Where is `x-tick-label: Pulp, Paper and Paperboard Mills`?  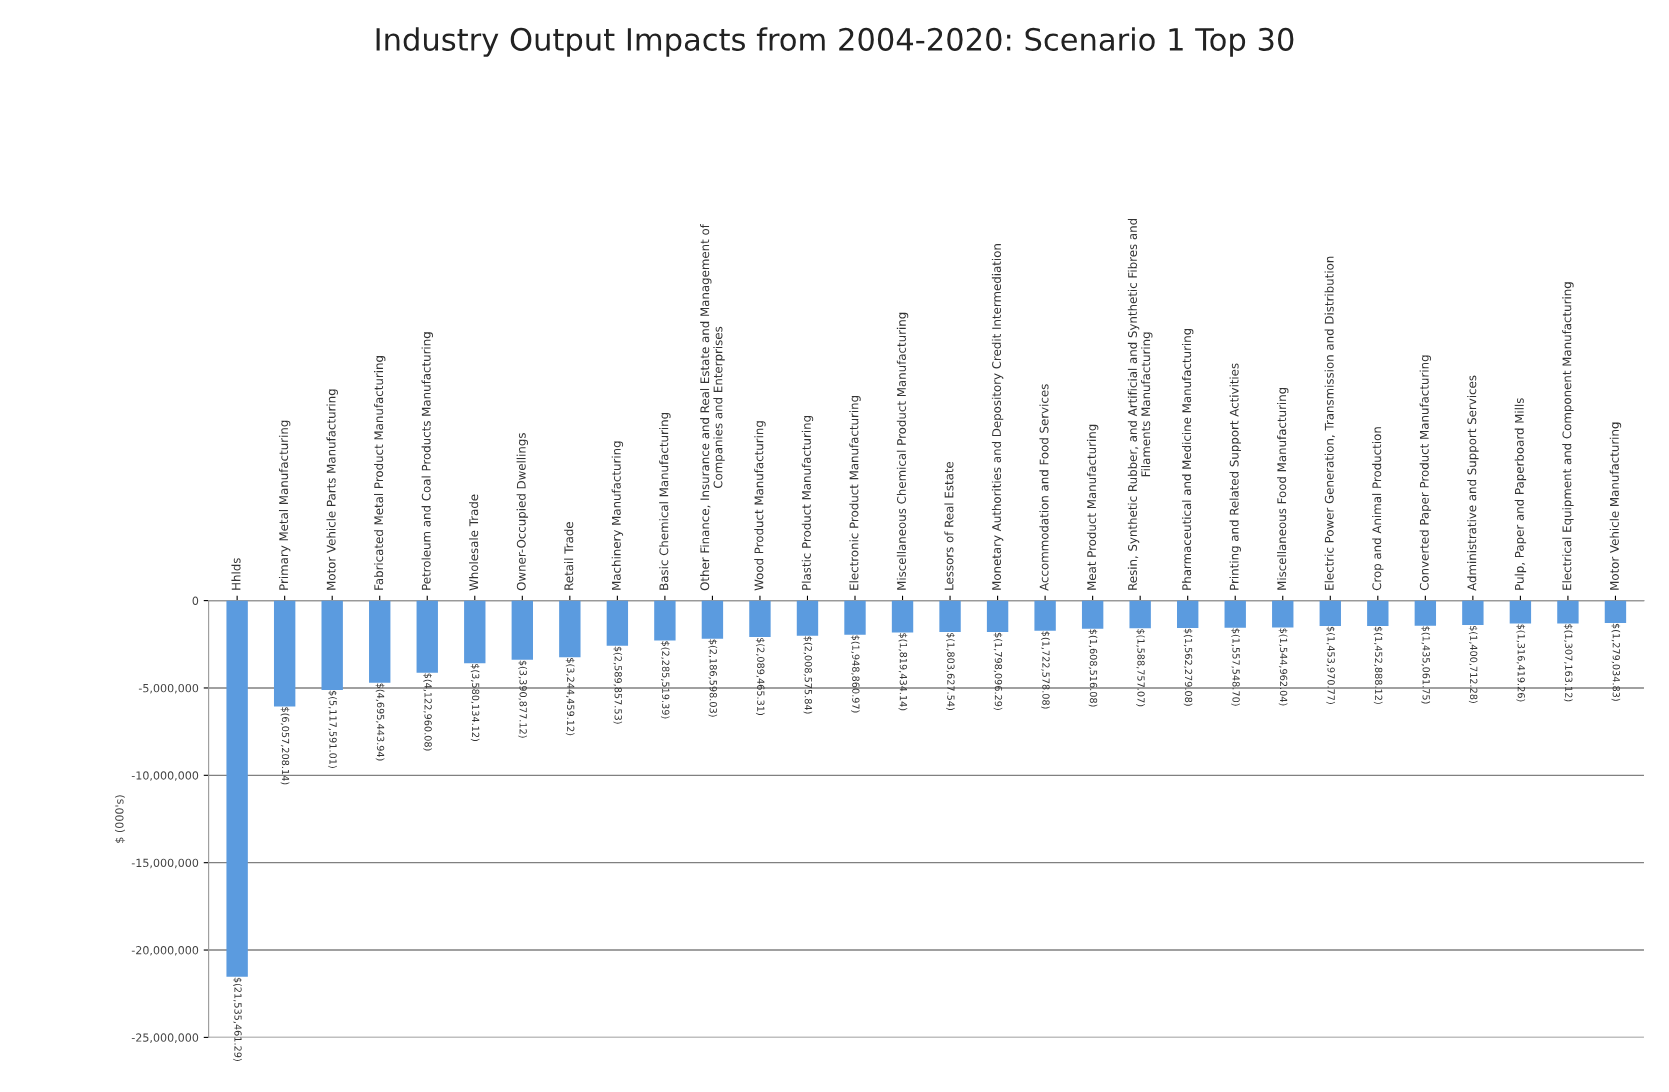
x-tick-label: Pulp, Paper and Paperboard Mills is located at coordinates (1520, 494).